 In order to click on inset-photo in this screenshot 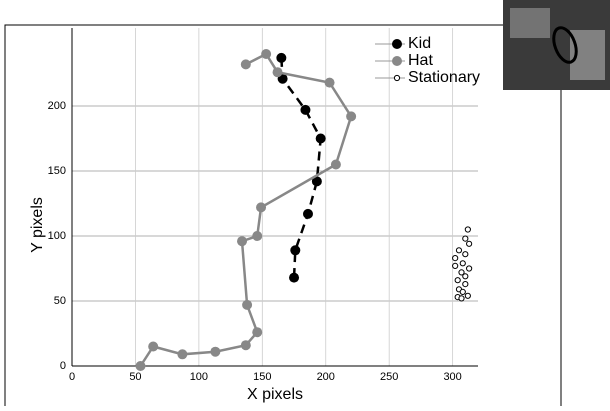, I will do `click(556, 45)`.